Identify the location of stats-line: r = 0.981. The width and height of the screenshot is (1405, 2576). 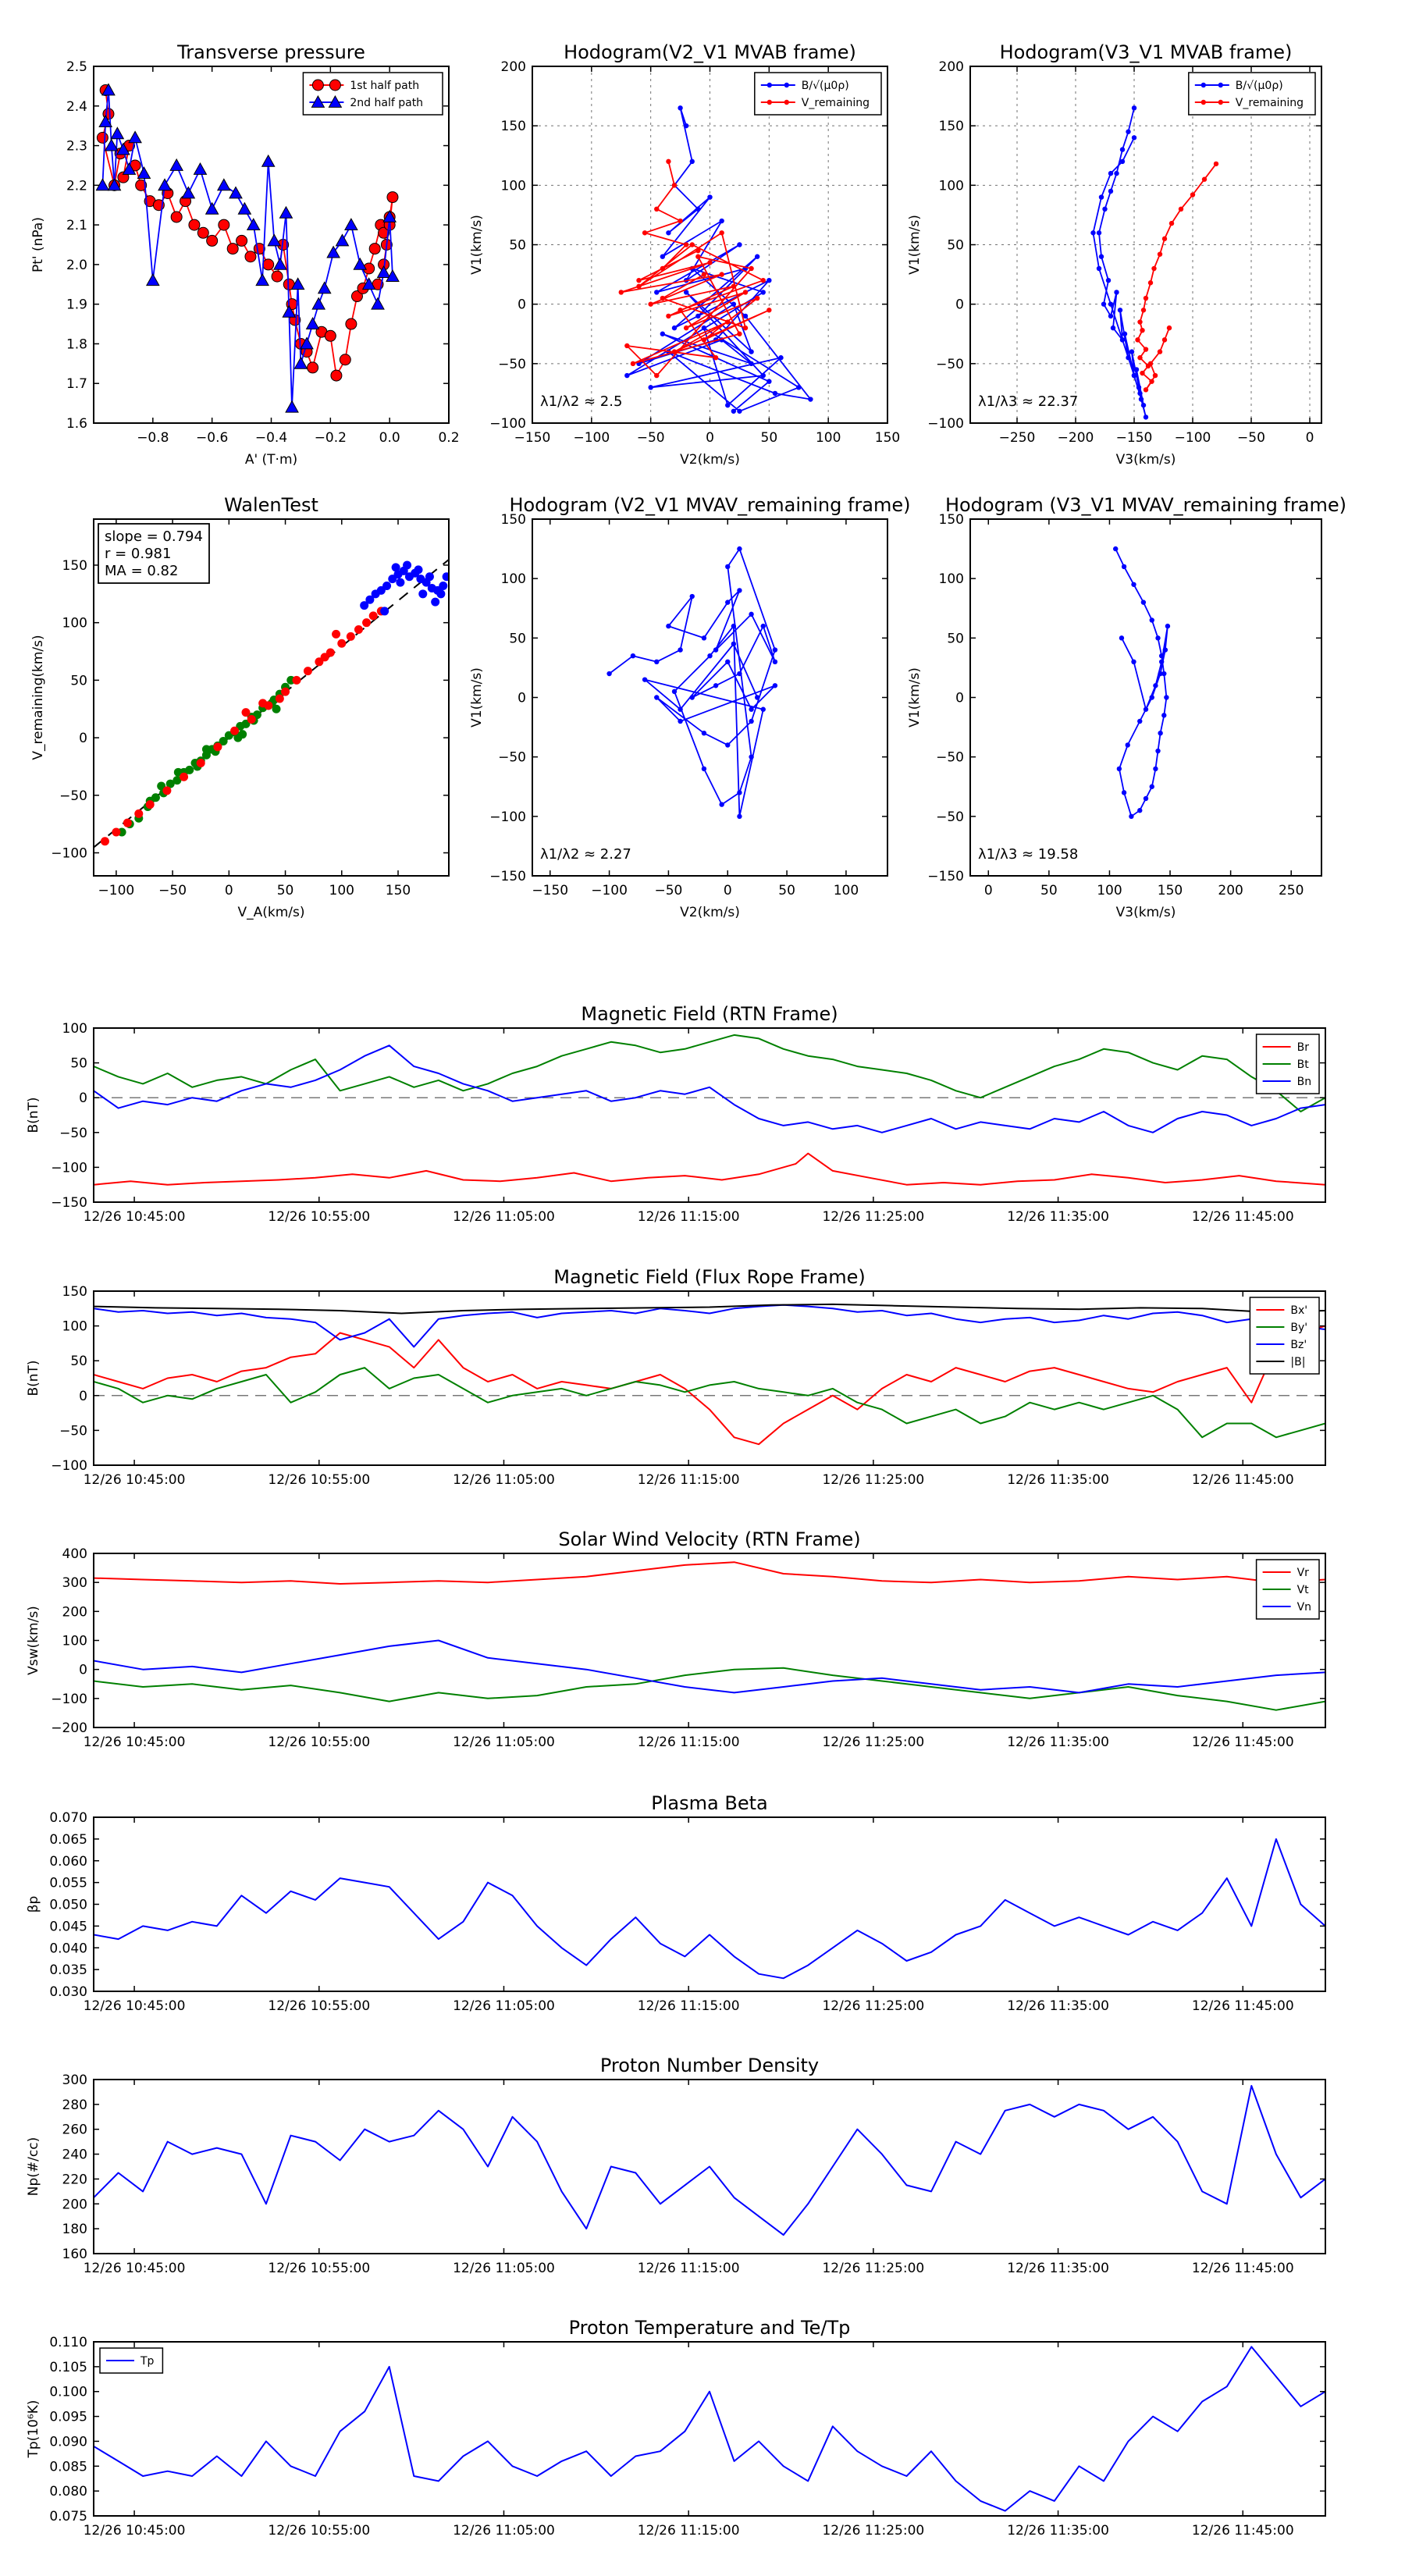
(138, 554).